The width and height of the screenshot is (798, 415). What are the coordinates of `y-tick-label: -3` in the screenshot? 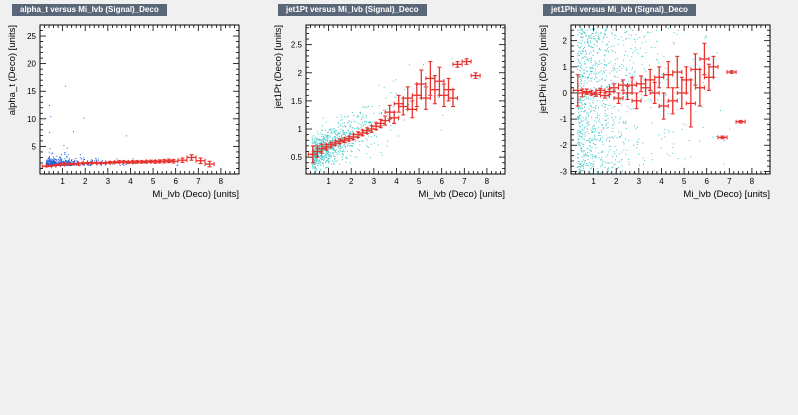 It's located at (564, 171).